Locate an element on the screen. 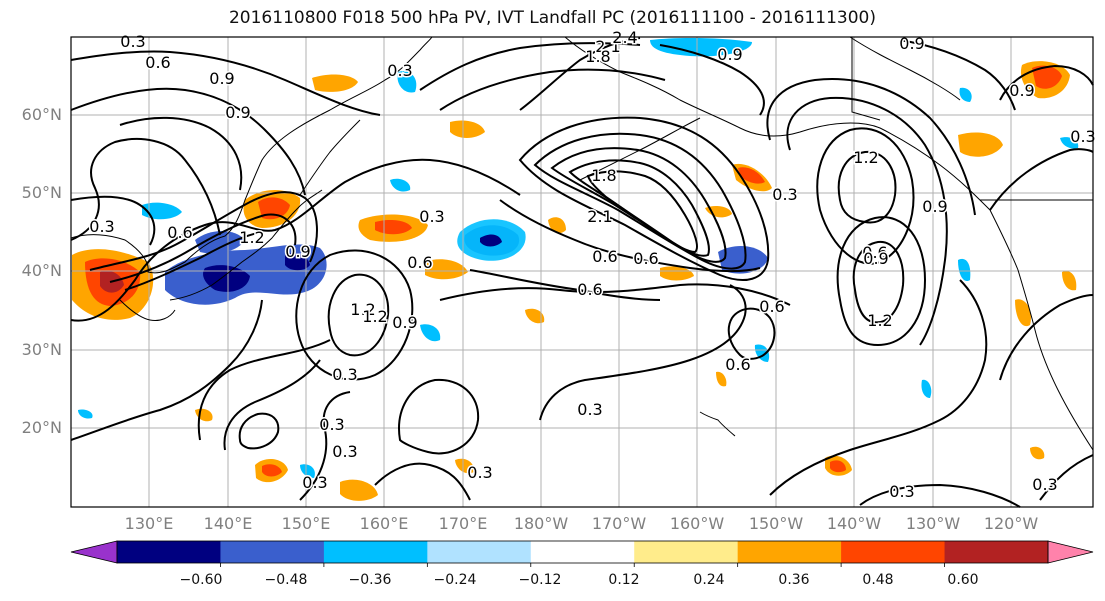 The height and width of the screenshot is (601, 1105). contour-label: 1.2 is located at coordinates (879, 320).